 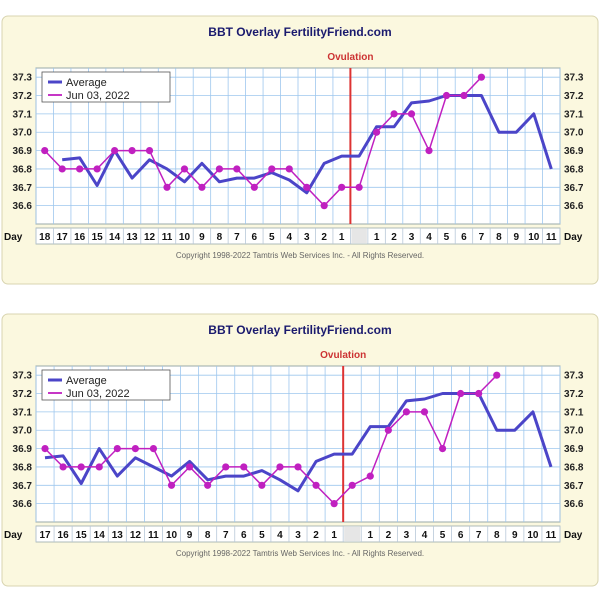 What do you see at coordinates (574, 114) in the screenshot?
I see `y-tick-label-right: 37.1` at bounding box center [574, 114].